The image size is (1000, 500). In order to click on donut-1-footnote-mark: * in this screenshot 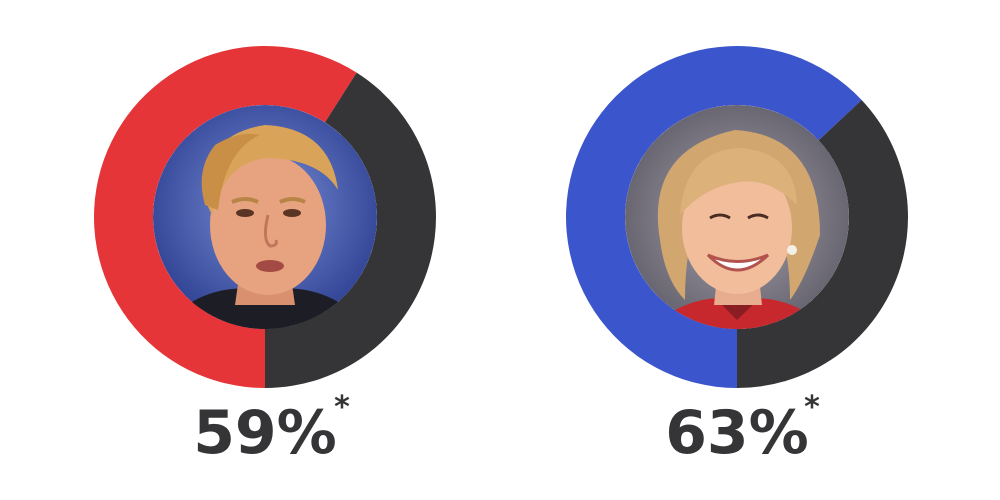, I will do `click(342, 407)`.